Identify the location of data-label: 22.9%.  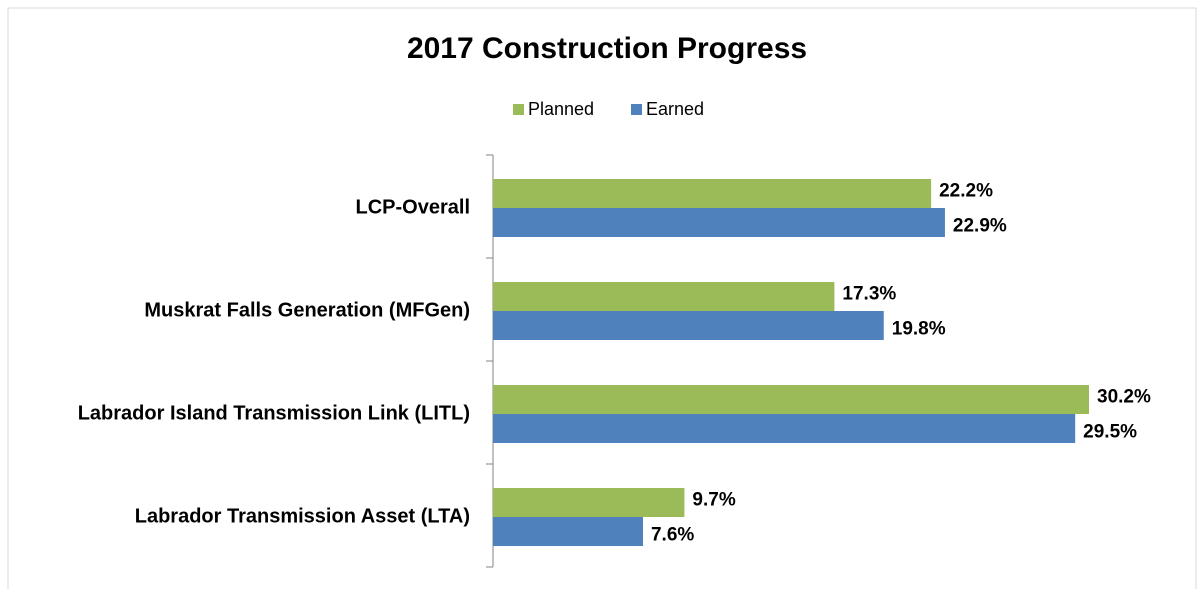
(980, 226).